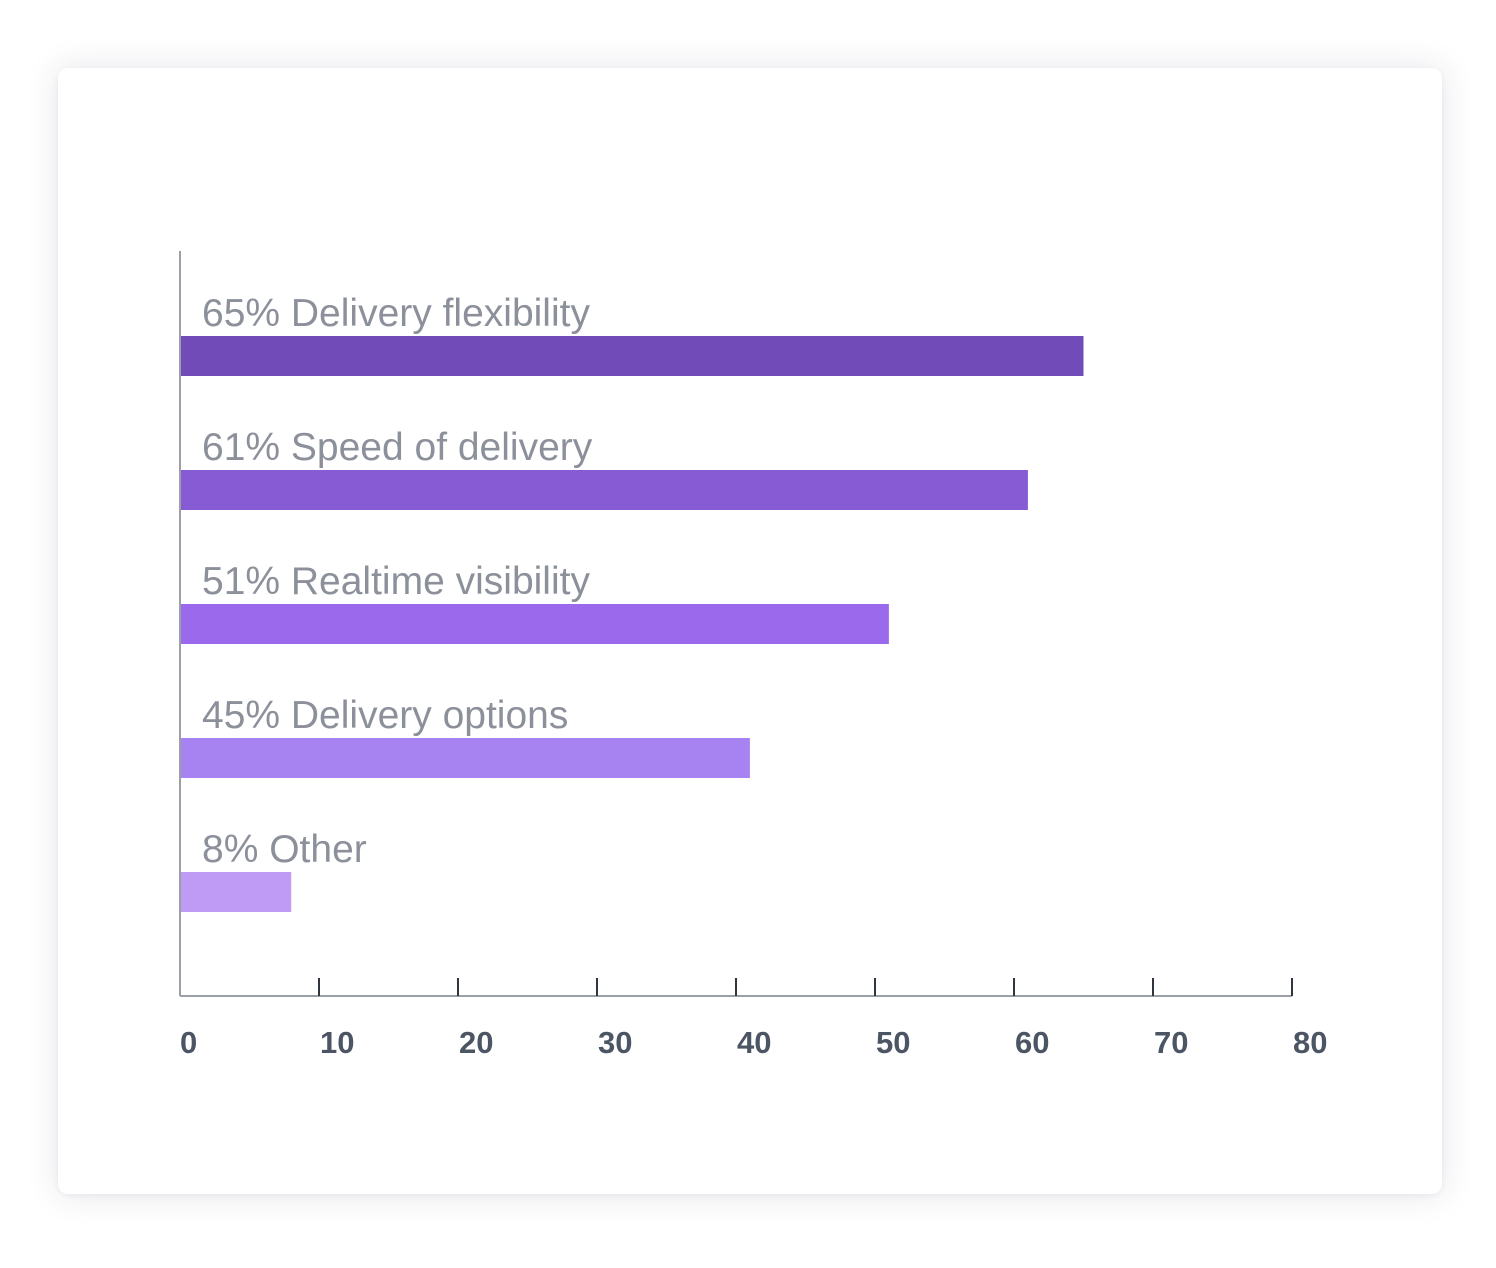 This screenshot has width=1496, height=1268. What do you see at coordinates (1171, 1042) in the screenshot?
I see `x-tick-label: 70` at bounding box center [1171, 1042].